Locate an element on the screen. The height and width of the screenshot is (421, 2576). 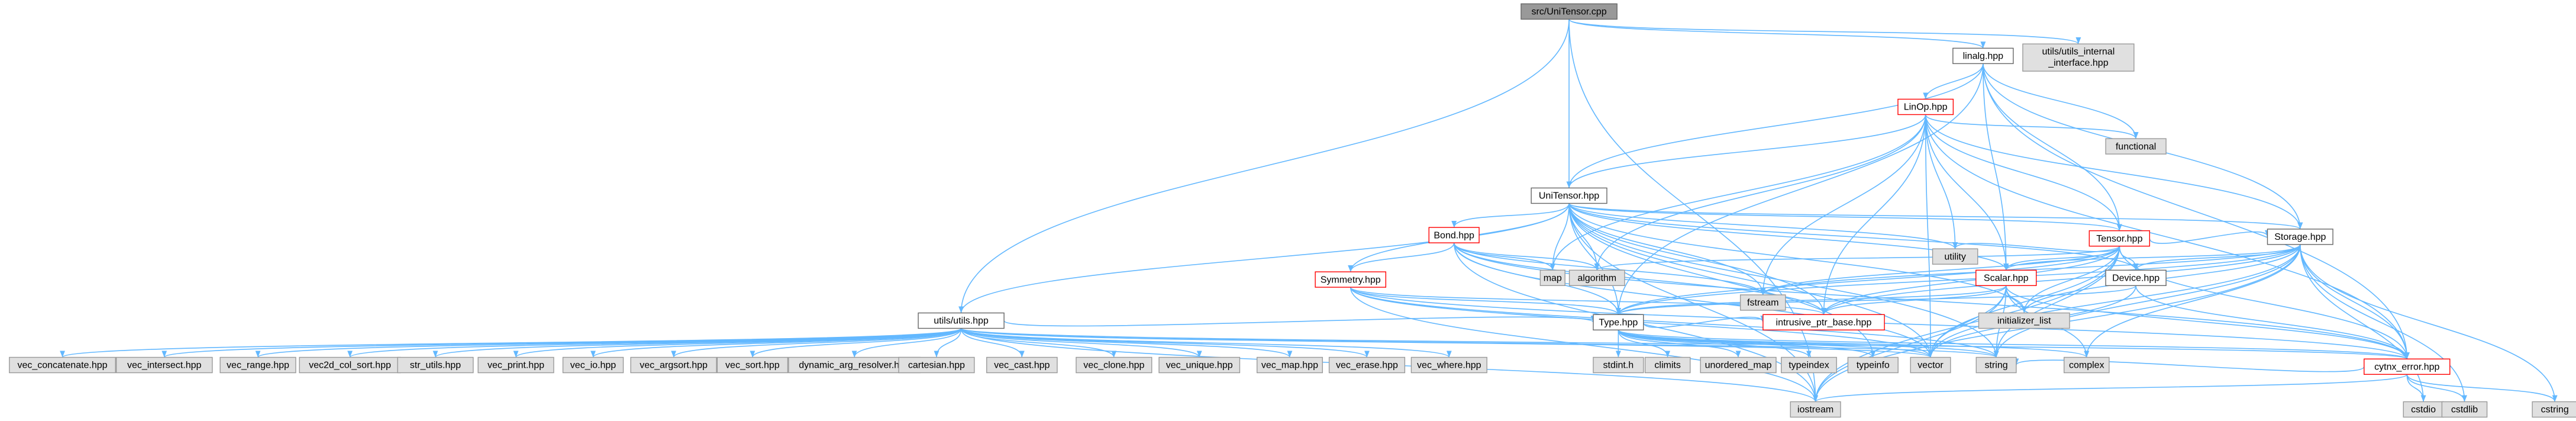
node-label: Bond.hpp is located at coordinates (1454, 235).